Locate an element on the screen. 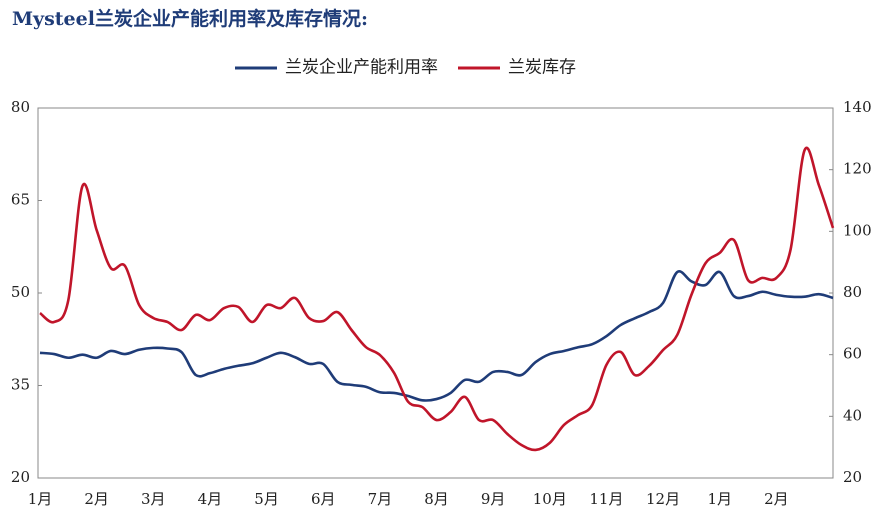  x-tick-label: 11月 is located at coordinates (606, 499).